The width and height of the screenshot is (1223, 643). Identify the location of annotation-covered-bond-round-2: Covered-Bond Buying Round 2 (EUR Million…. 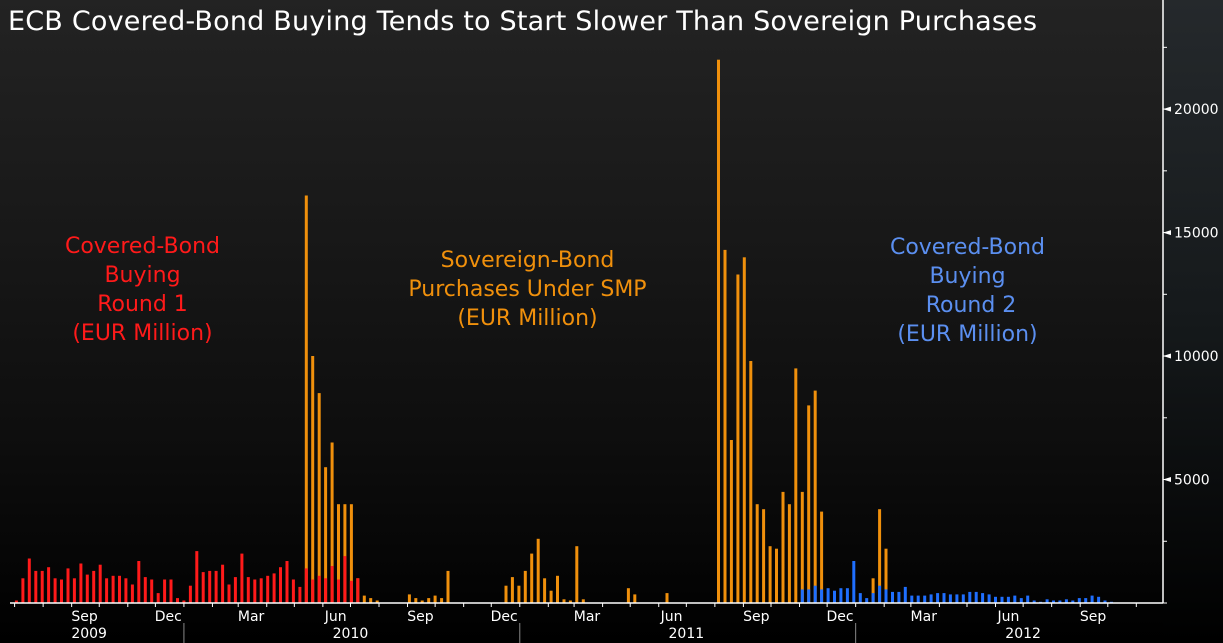
(967, 291).